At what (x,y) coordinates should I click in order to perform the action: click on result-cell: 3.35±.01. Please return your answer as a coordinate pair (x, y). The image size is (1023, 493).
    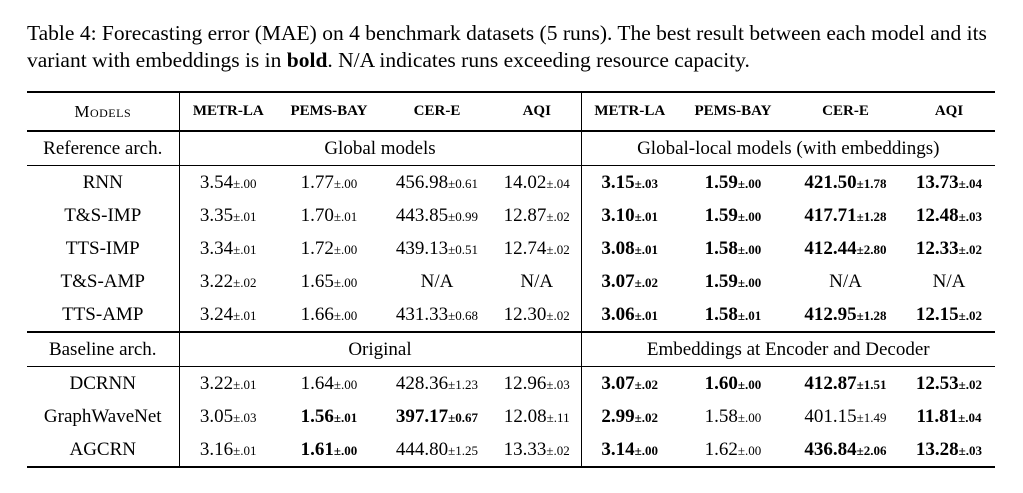
    Looking at the image, I should click on (228, 215).